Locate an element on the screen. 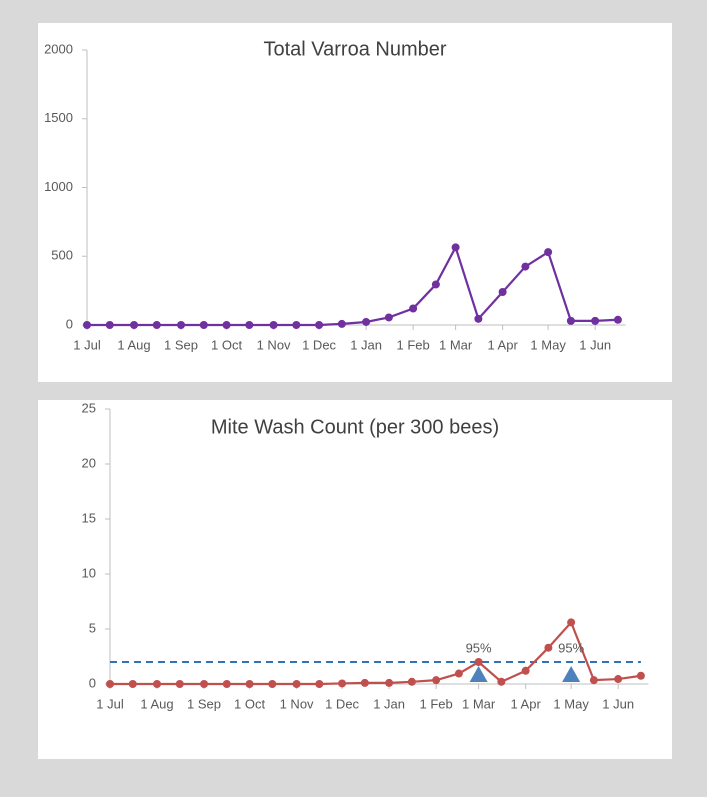 This screenshot has width=707, height=797. y-tick-label: 2000 is located at coordinates (58, 48).